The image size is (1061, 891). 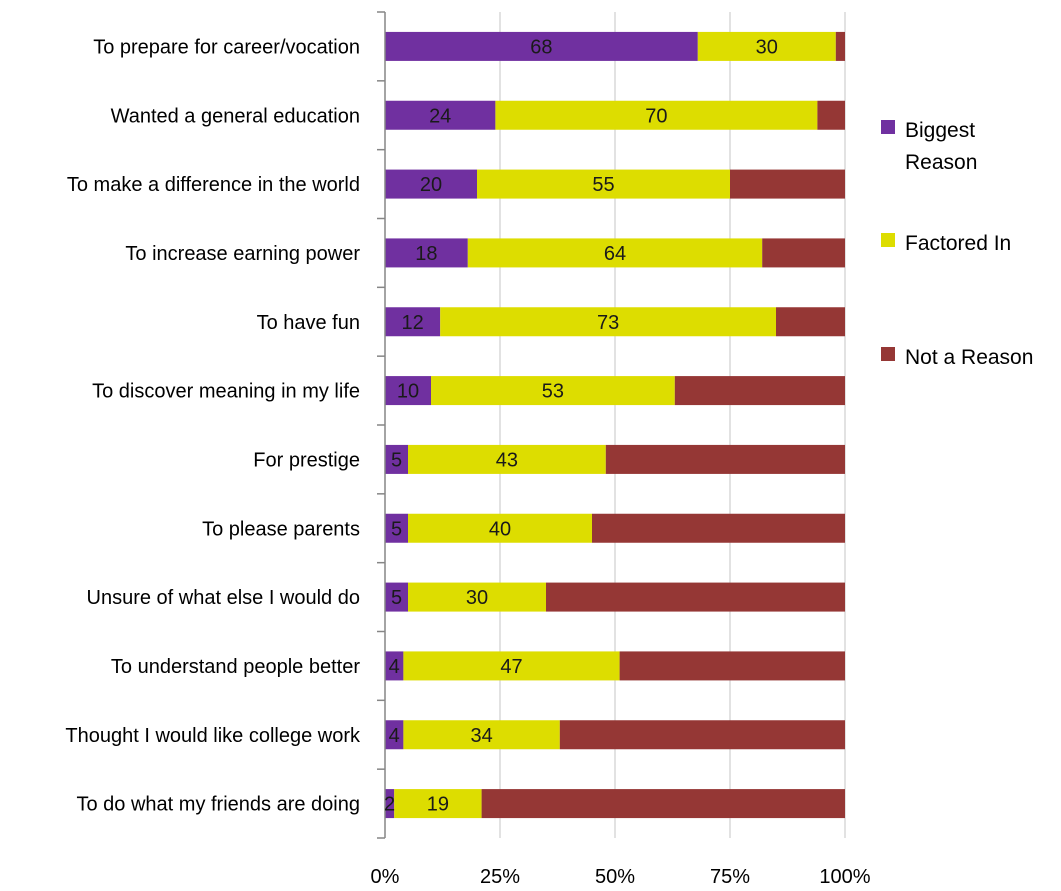 What do you see at coordinates (308, 323) in the screenshot?
I see `category-label-5: To have fun` at bounding box center [308, 323].